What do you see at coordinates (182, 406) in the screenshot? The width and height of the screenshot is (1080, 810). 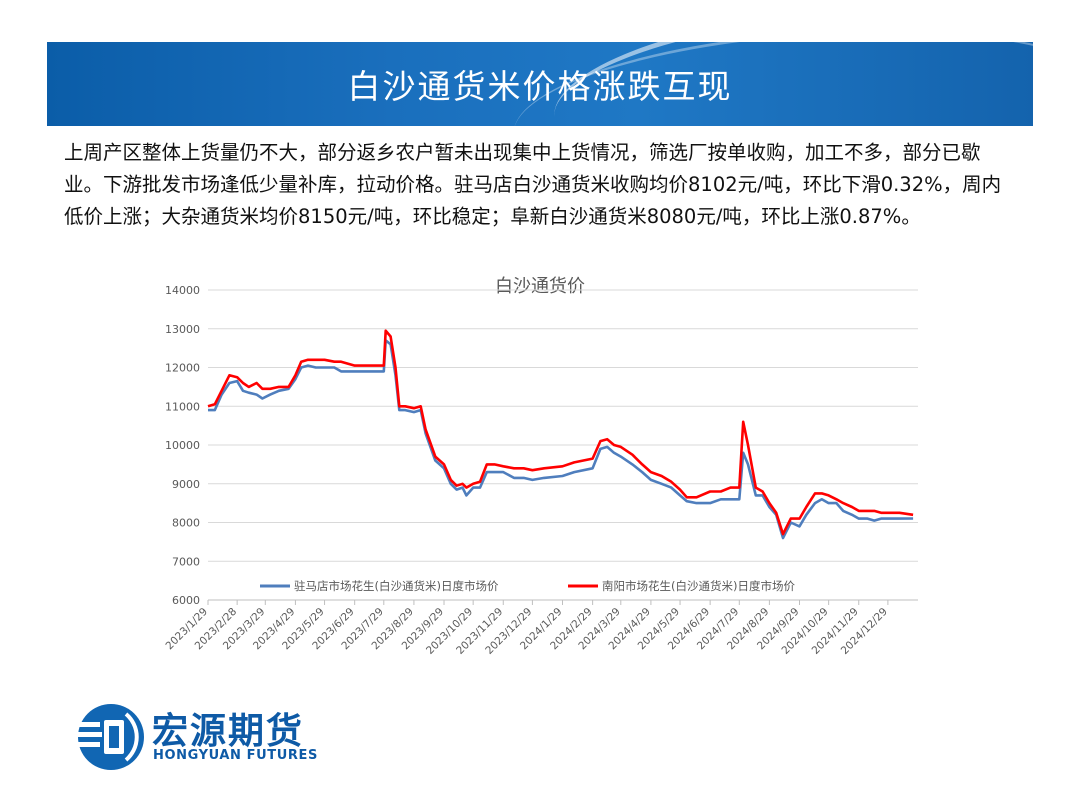 I see `y-tick-label: 11000` at bounding box center [182, 406].